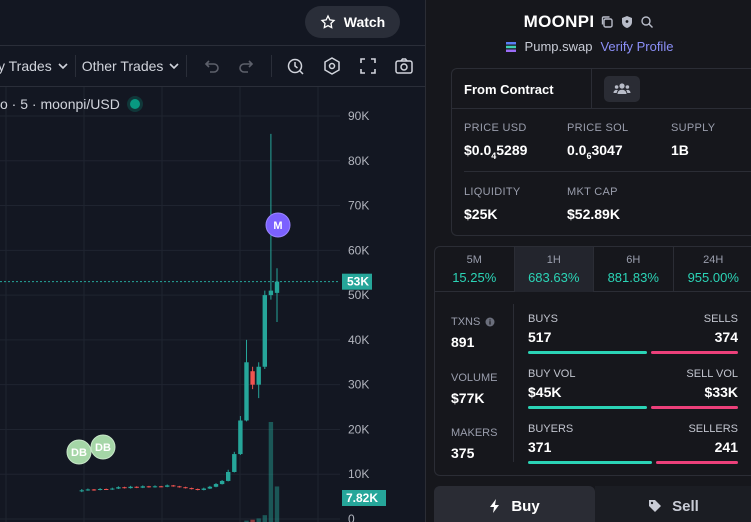 The height and width of the screenshot is (522, 751). I want to click on star-icon, so click(328, 21).